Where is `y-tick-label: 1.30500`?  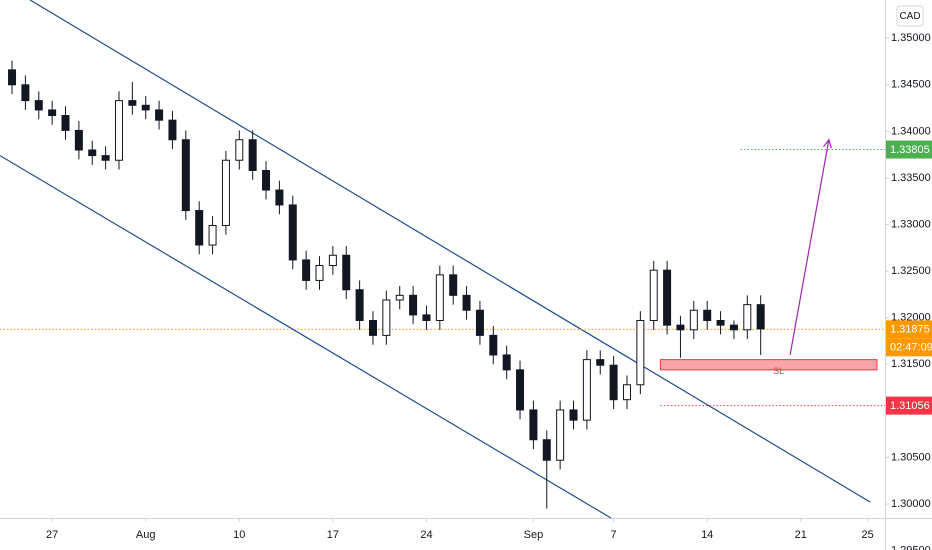 y-tick-label: 1.30500 is located at coordinates (911, 457).